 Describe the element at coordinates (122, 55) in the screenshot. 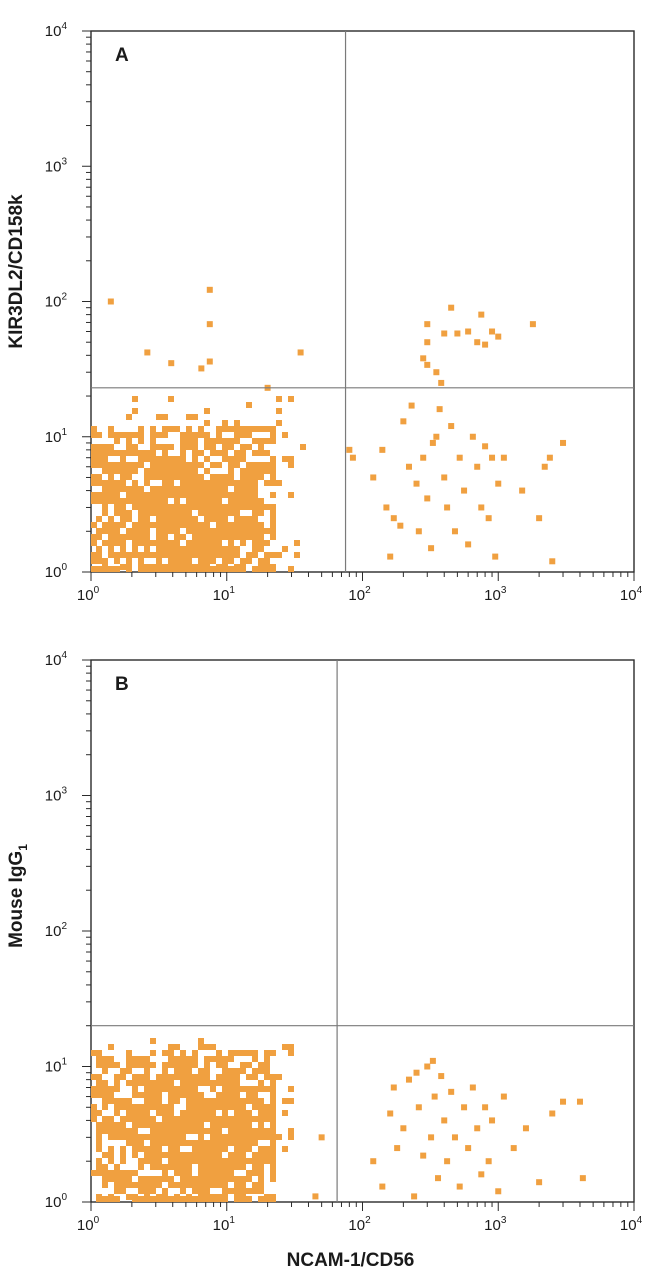

I see `panel-label: A` at that location.